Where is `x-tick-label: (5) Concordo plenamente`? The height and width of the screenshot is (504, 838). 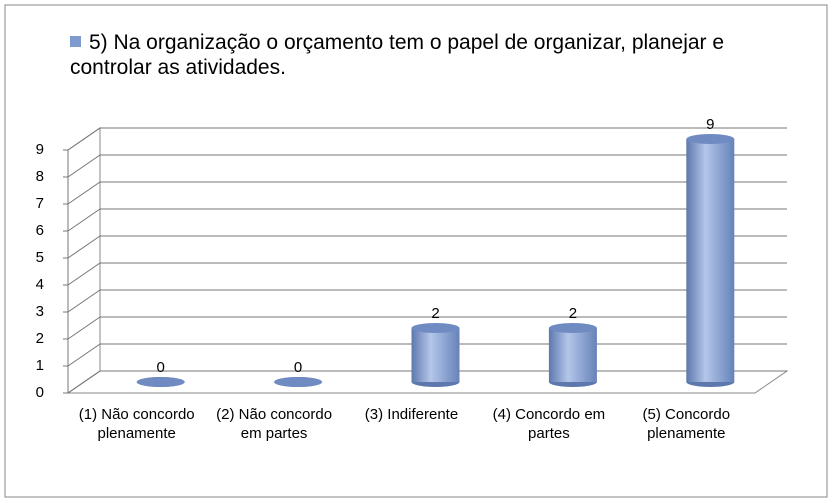
x-tick-label: (5) Concordo plenamente is located at coordinates (686, 424).